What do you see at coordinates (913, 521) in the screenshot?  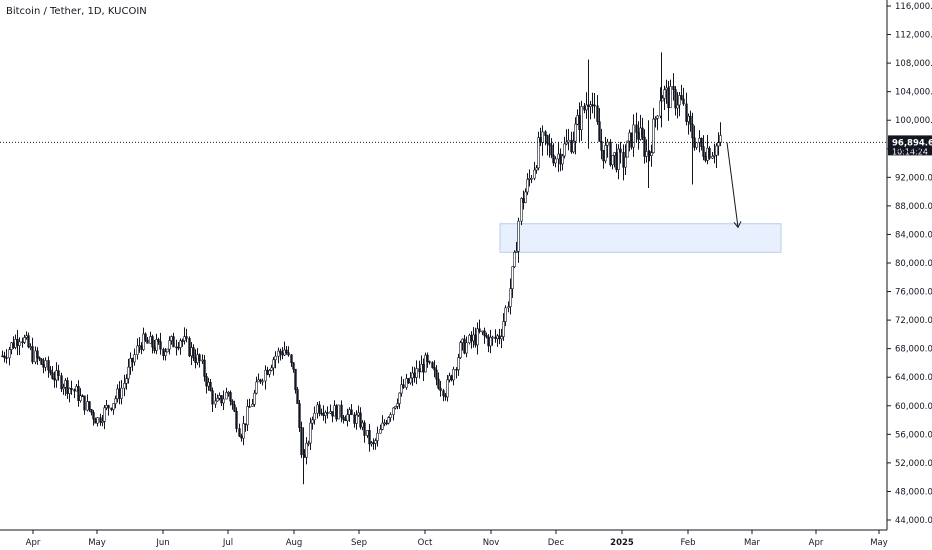 I see `price-tick-label: 44,000.0` at bounding box center [913, 521].